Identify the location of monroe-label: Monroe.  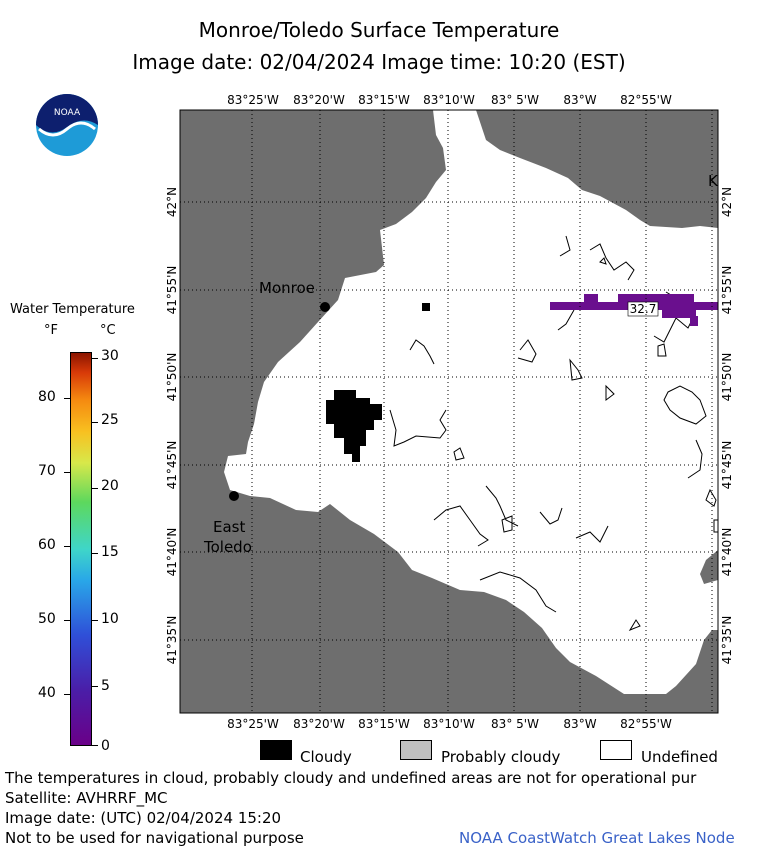
(287, 288).